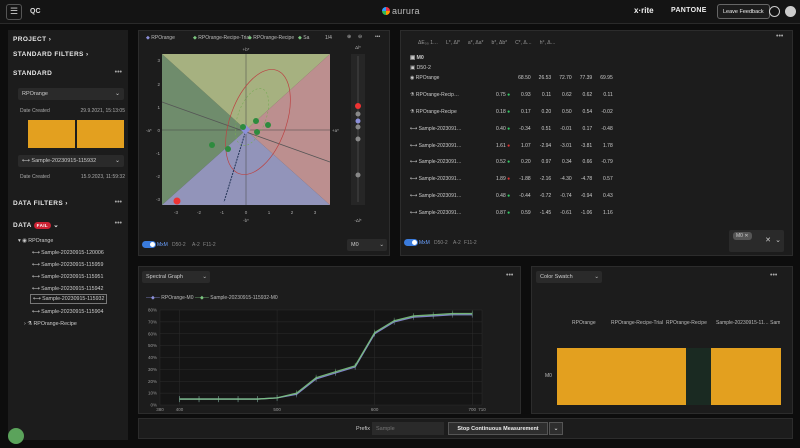 This screenshot has height=448, width=800. I want to click on column-header: a*, Δa*, so click(476, 43).